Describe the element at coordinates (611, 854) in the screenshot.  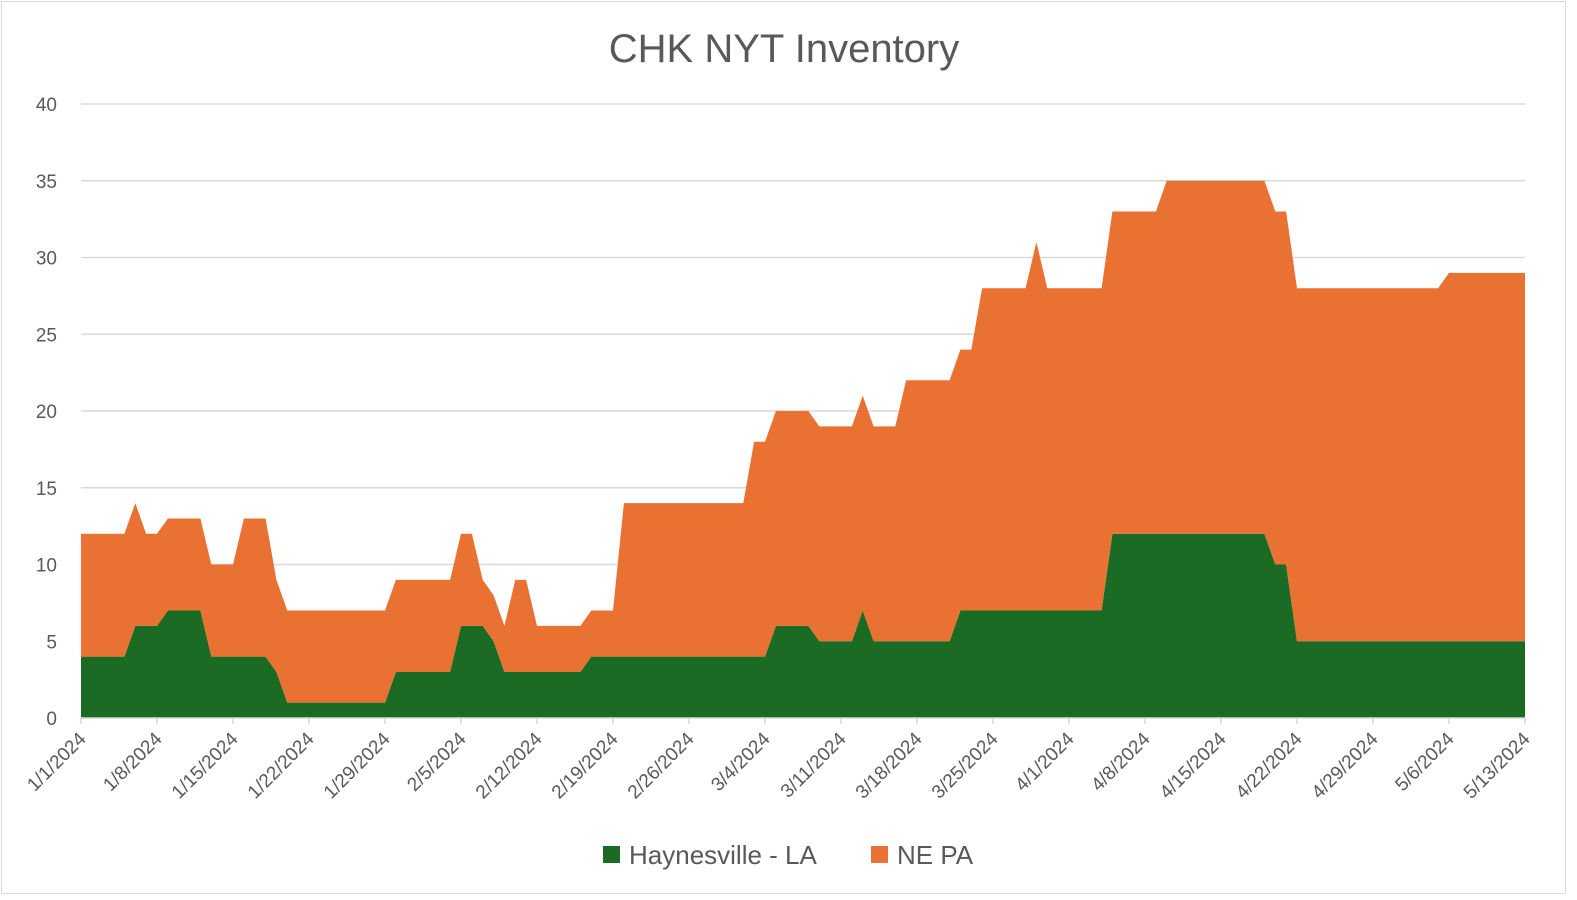
I see `legend-swatch-haynesville` at that location.